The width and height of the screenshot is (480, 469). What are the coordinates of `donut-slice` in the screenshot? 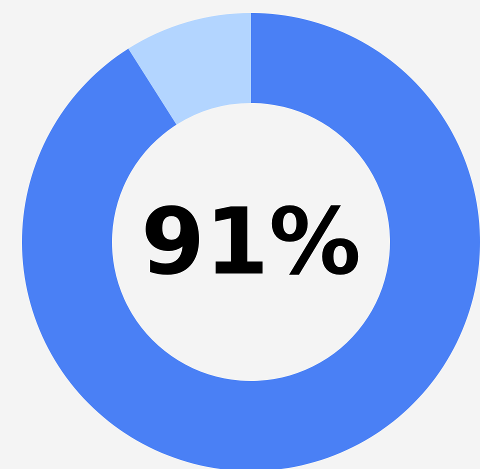 It's located at (189, 69).